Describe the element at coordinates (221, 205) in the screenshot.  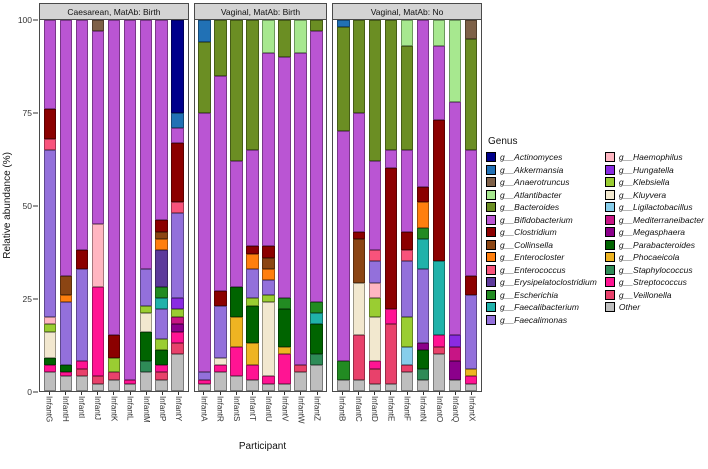
I see `stacked-bar-InfantR` at that location.